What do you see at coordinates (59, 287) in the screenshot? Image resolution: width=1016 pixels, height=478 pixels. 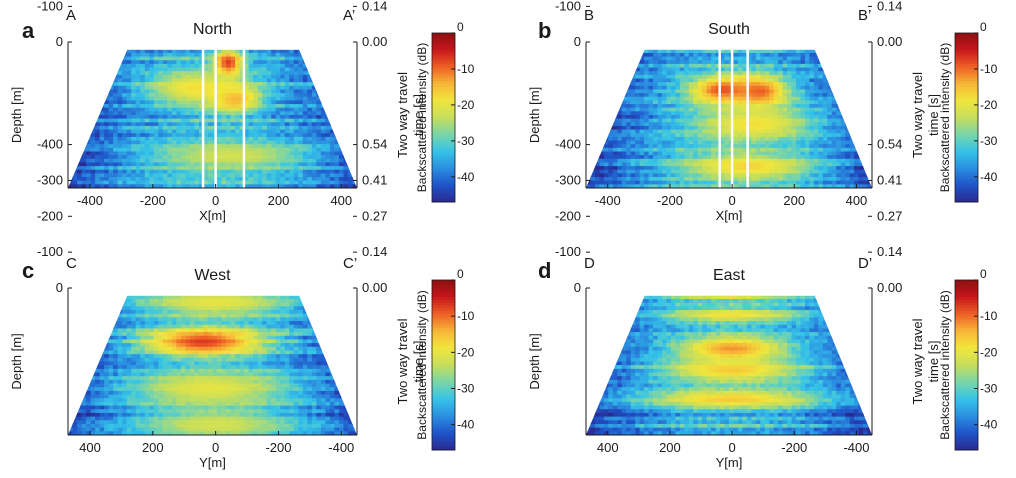 I see `y-tick-label: 0` at bounding box center [59, 287].